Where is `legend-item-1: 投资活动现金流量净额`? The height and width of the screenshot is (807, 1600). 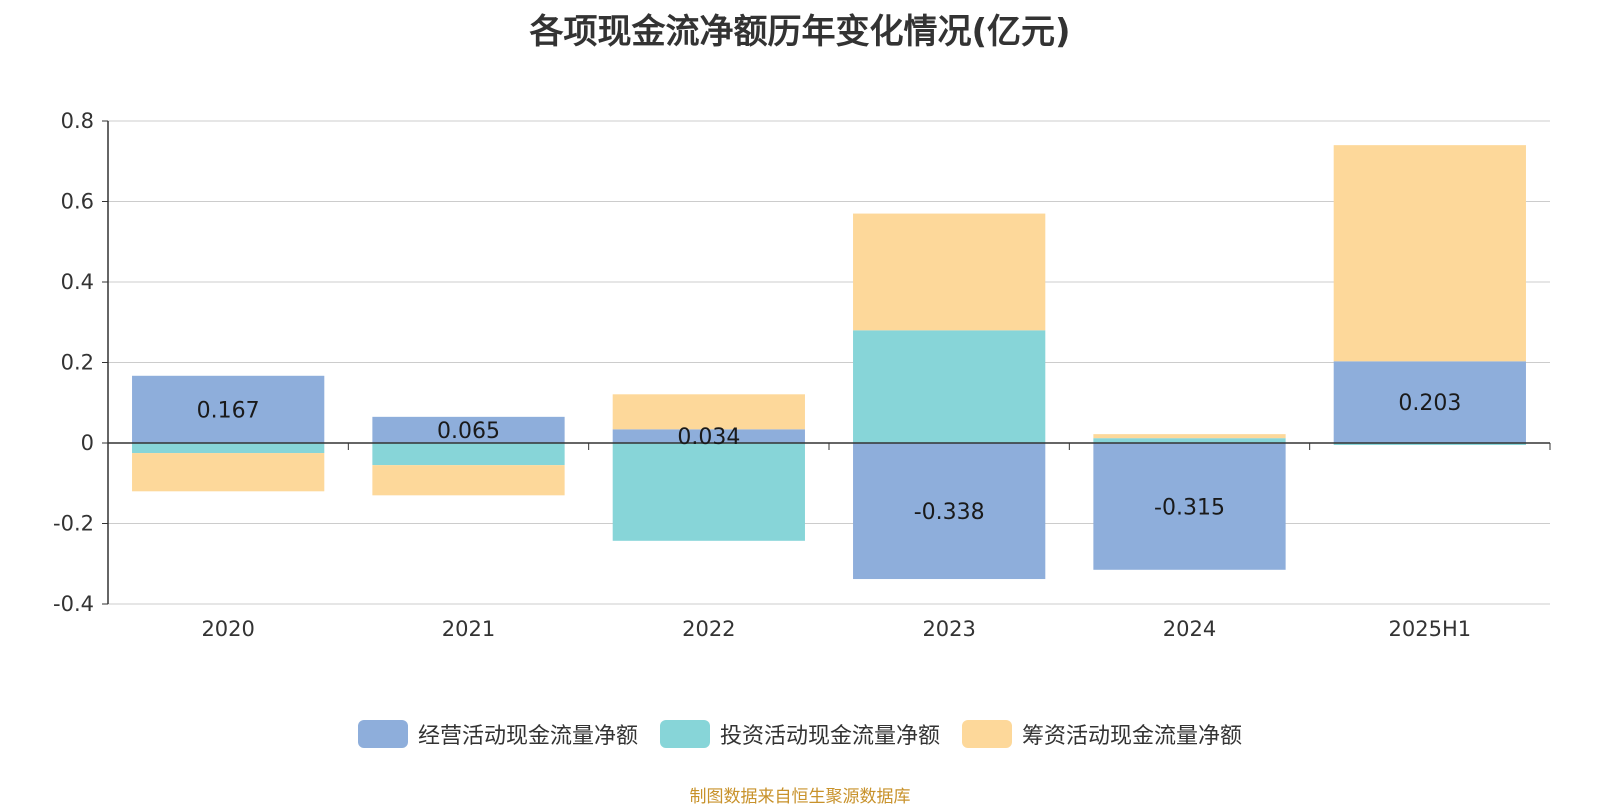
legend-item-1: 投资活动现金流量净额 is located at coordinates (799, 734).